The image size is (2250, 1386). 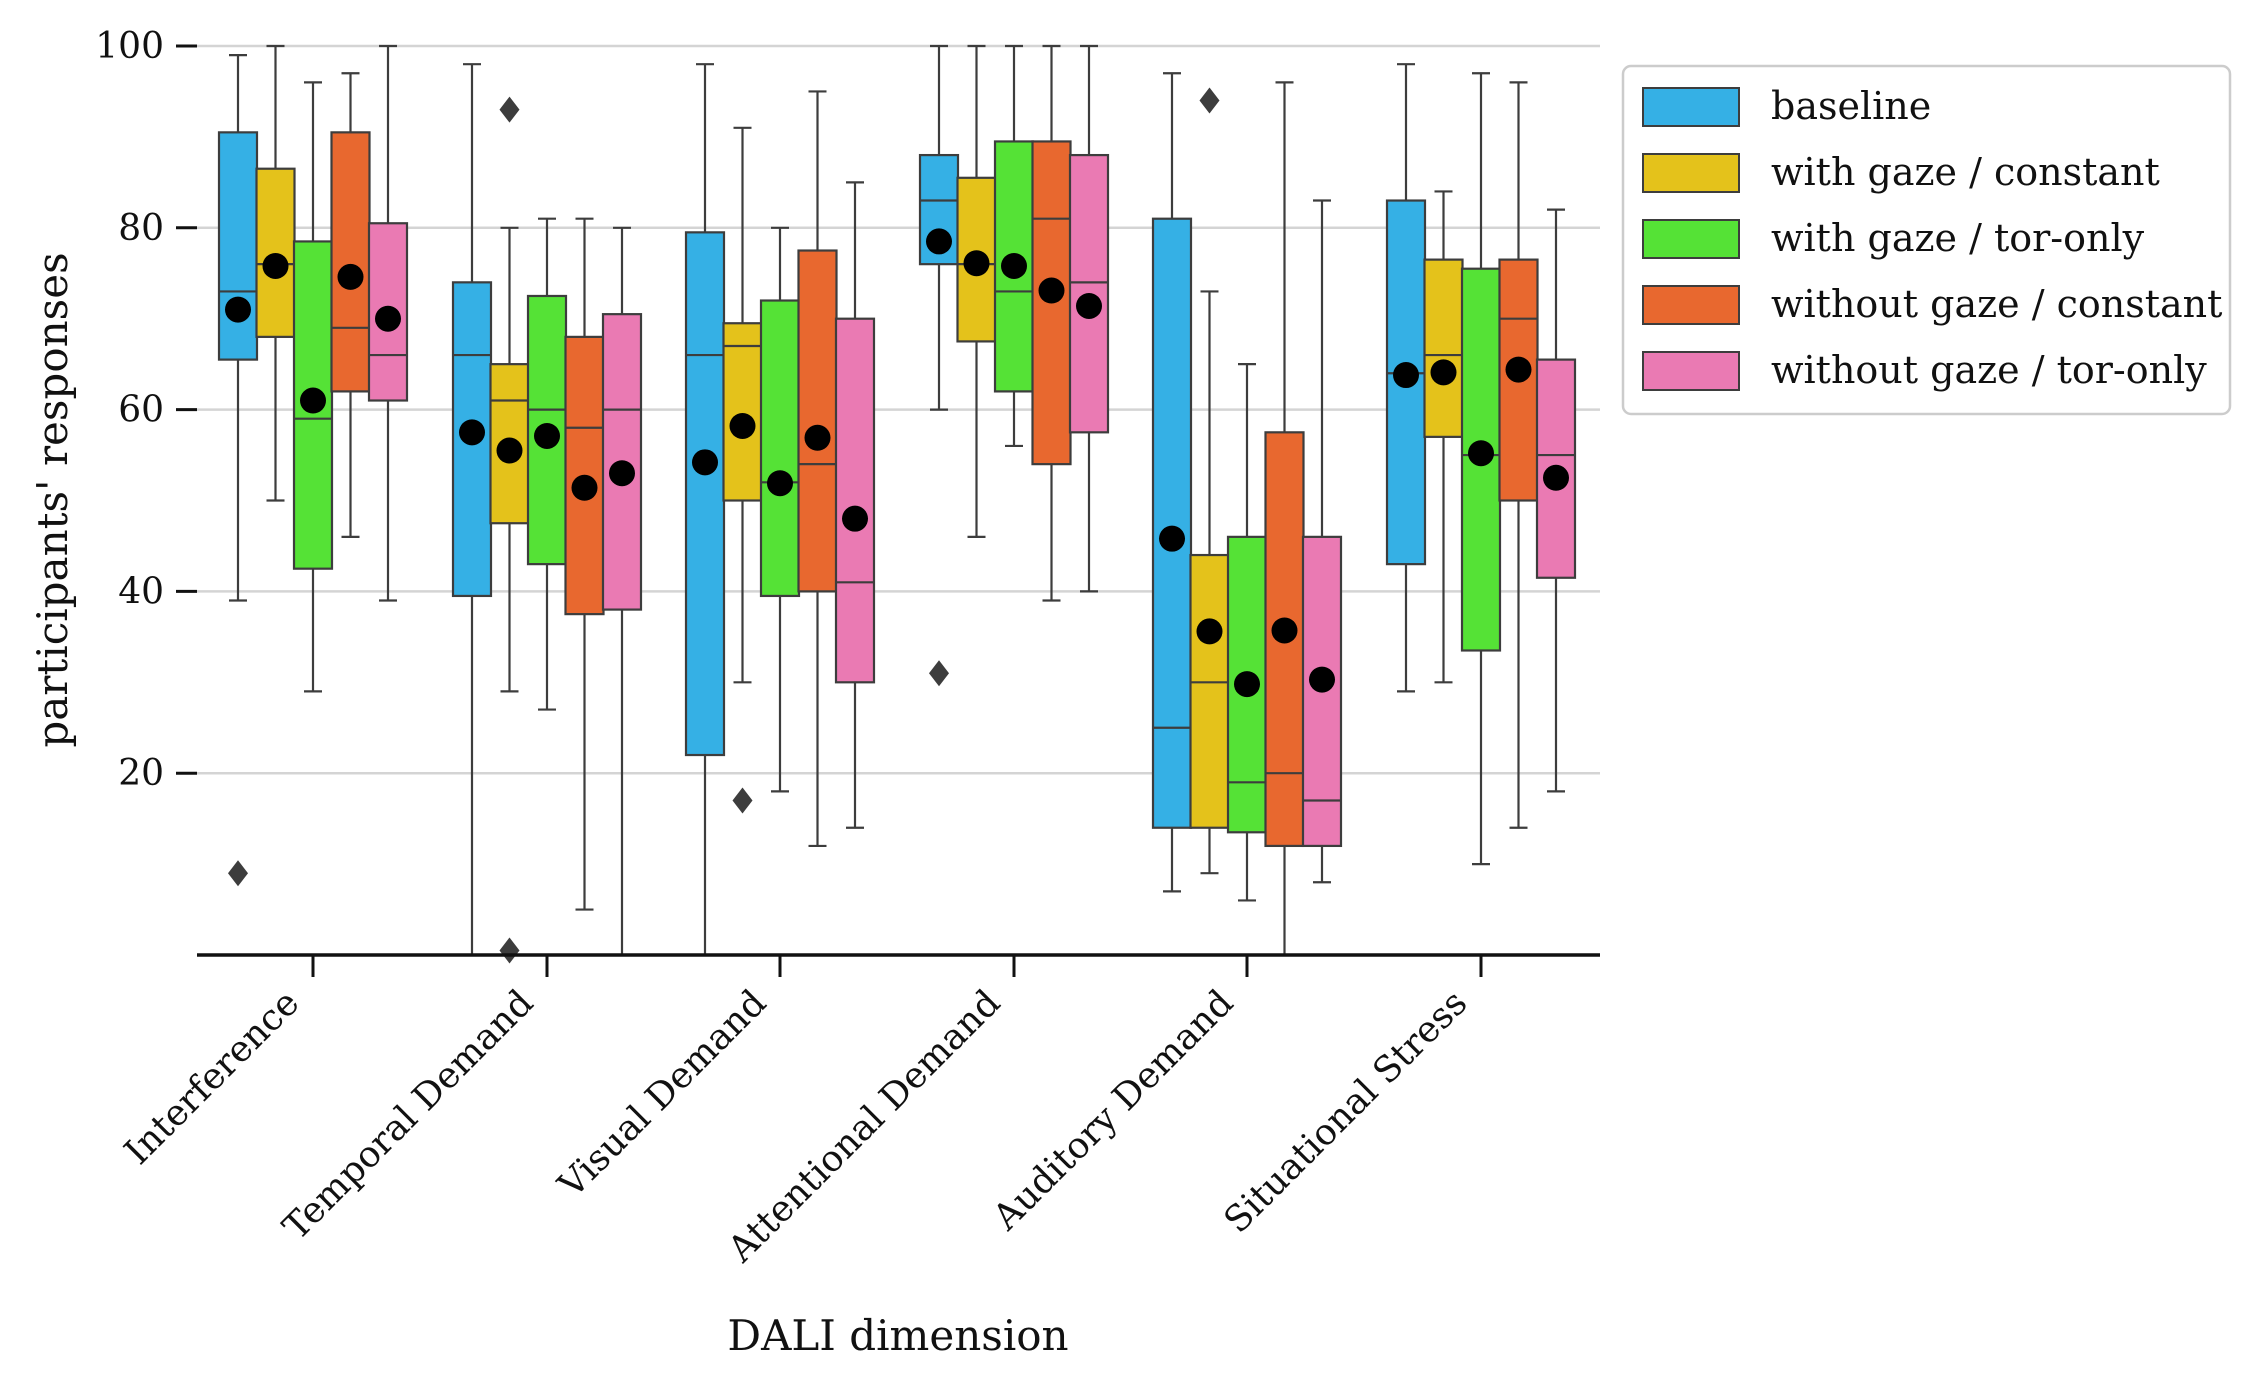 I want to click on y-tick-label: 80, so click(x=141, y=228).